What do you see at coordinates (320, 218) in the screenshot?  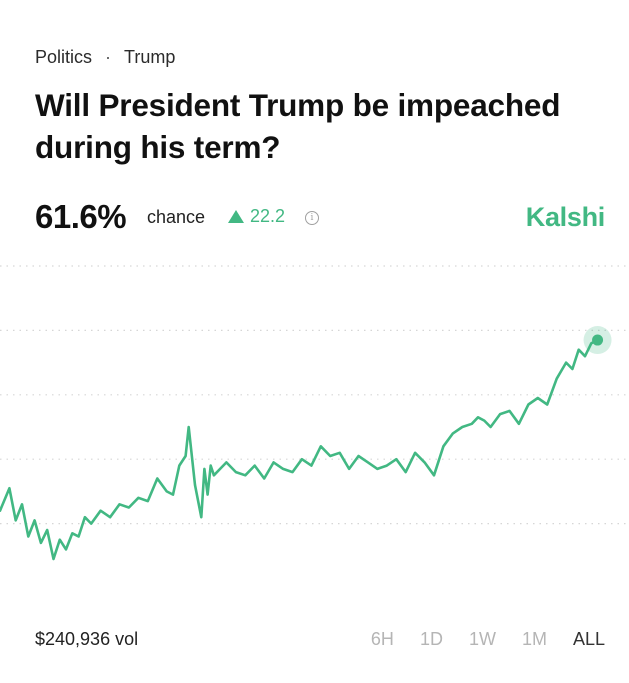 I see `market-stats: 61.6% chance 22.2 i Kalshi` at bounding box center [320, 218].